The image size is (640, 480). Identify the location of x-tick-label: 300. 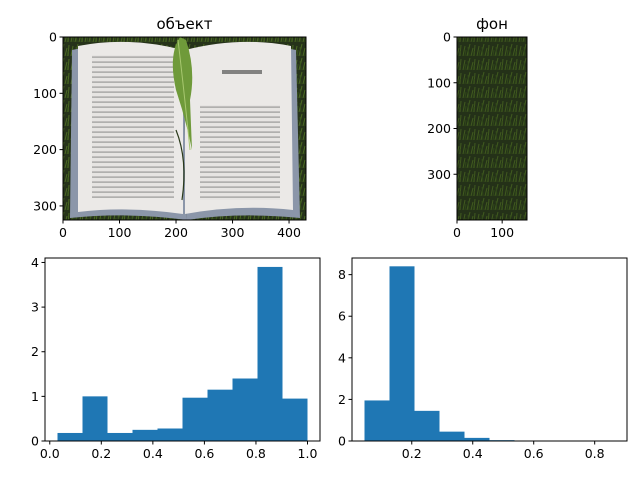
(233, 232).